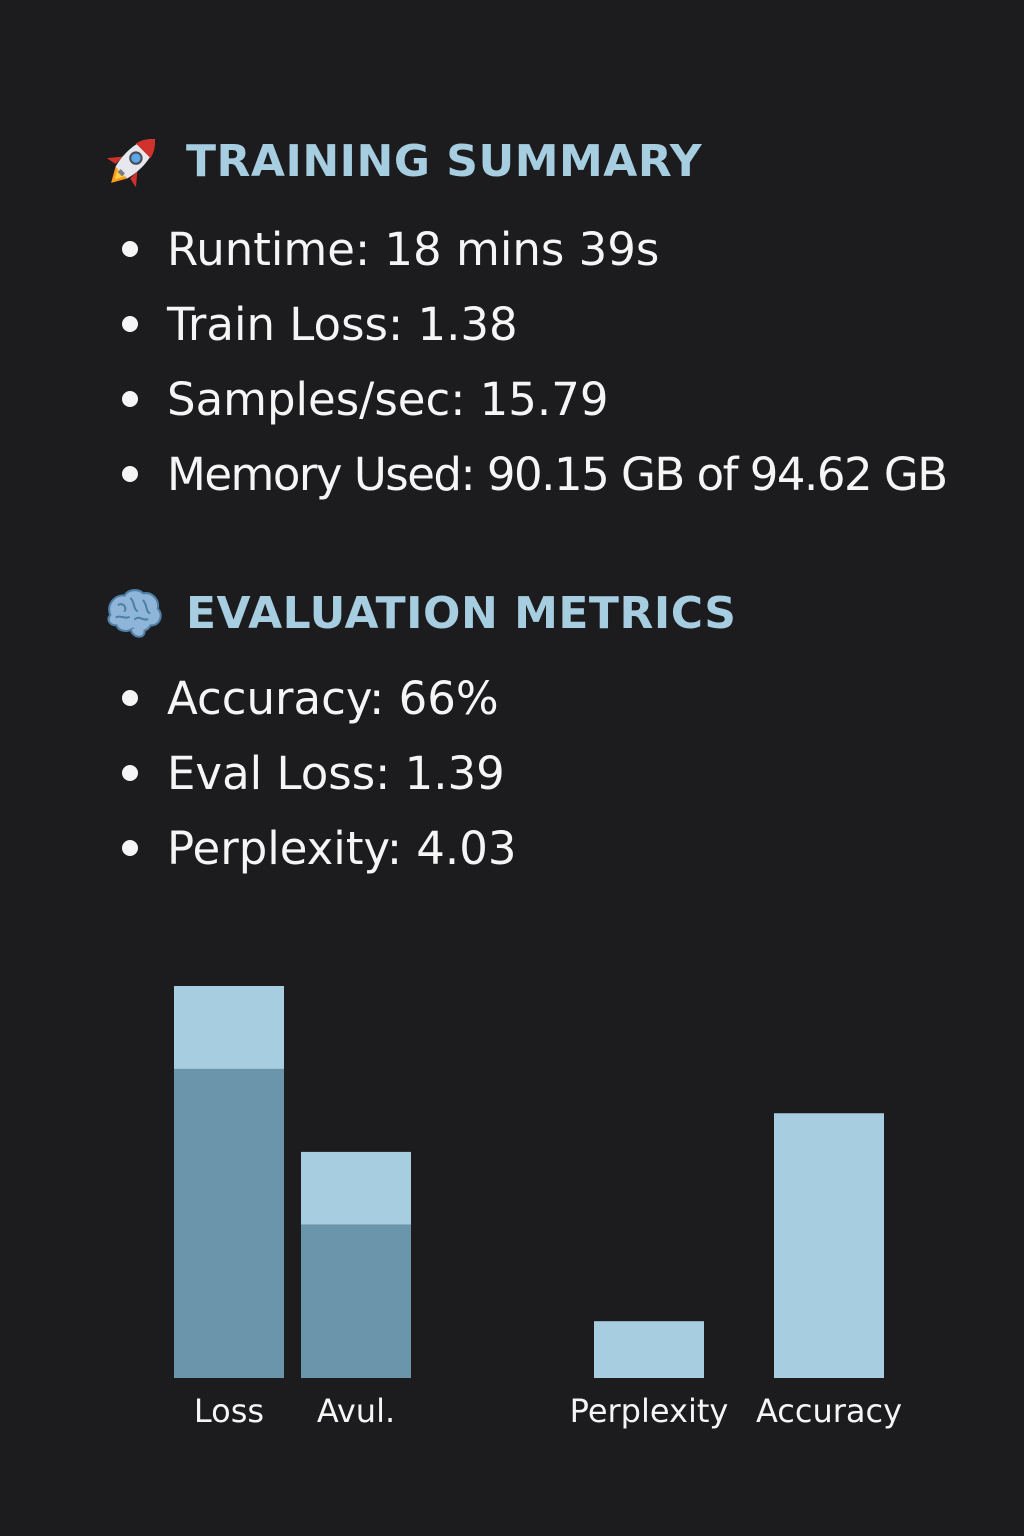  What do you see at coordinates (336, 773) in the screenshot?
I see `eval-loss-value: Eval Loss: 1.39` at bounding box center [336, 773].